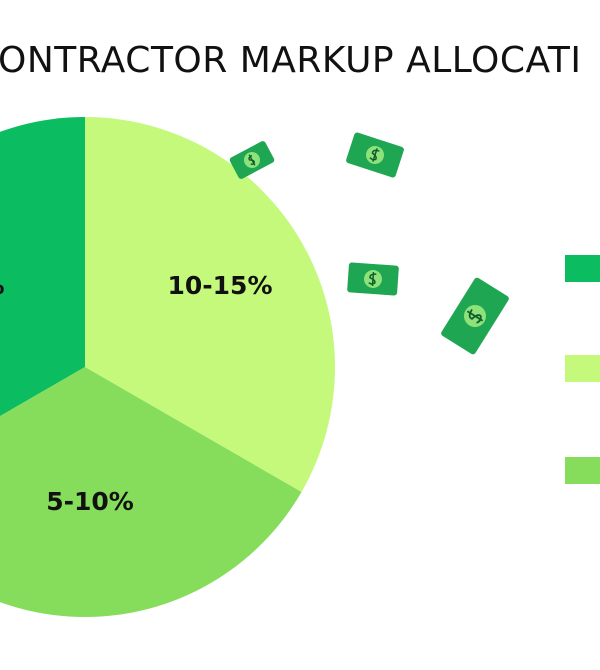 The width and height of the screenshot is (600, 670). I want to click on pie-slice, so click(42, 267).